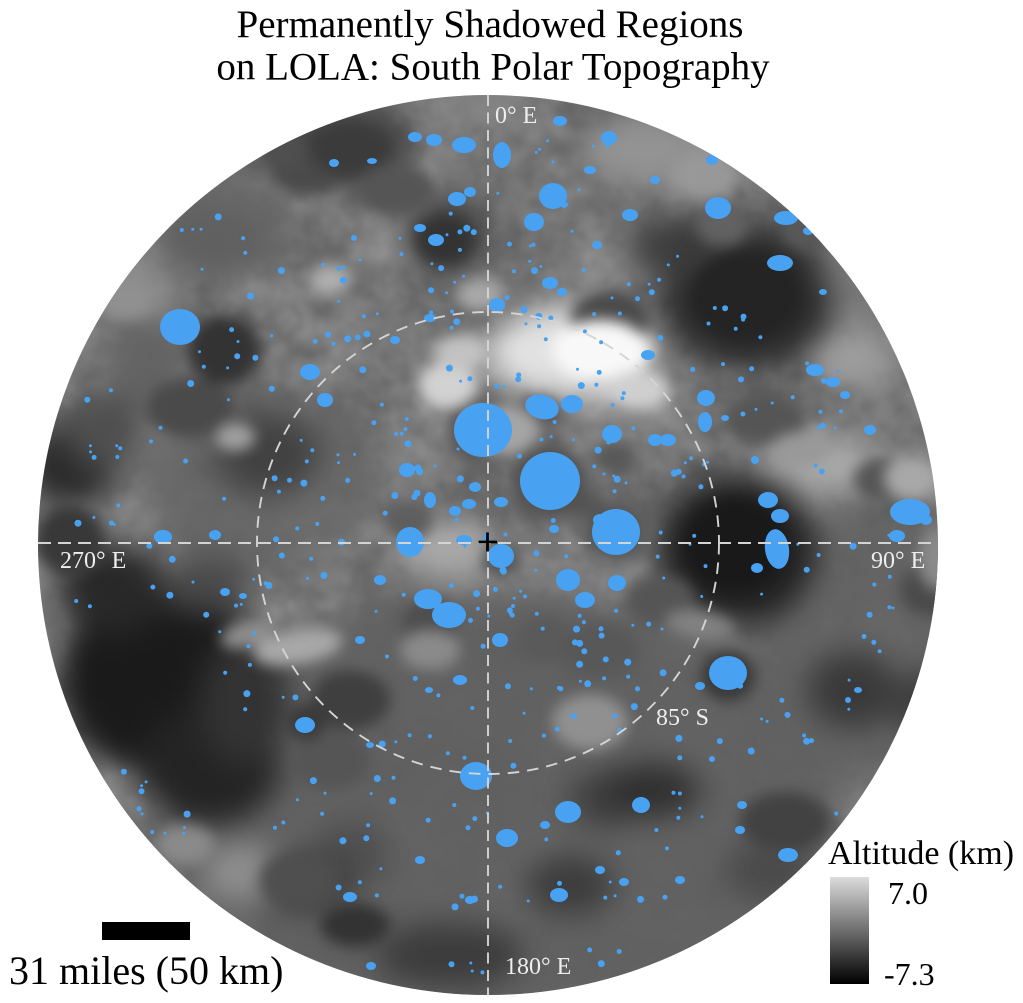  Describe the element at coordinates (909, 974) in the screenshot. I see `svg-text: -7.3` at that location.